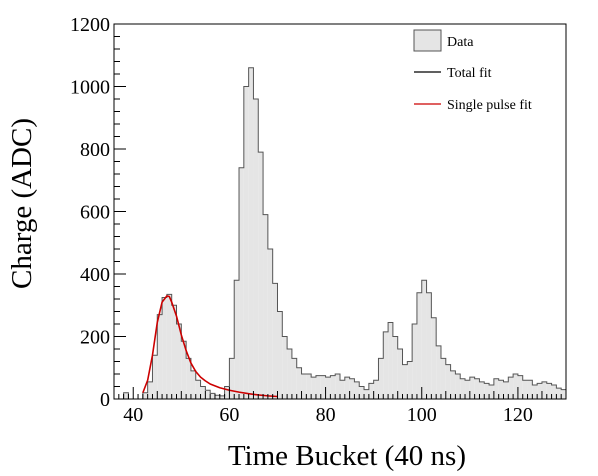 Image resolution: width=598 pixels, height=476 pixels. What do you see at coordinates (469, 73) in the screenshot?
I see `legend-total-fit-label: Total fit` at bounding box center [469, 73].